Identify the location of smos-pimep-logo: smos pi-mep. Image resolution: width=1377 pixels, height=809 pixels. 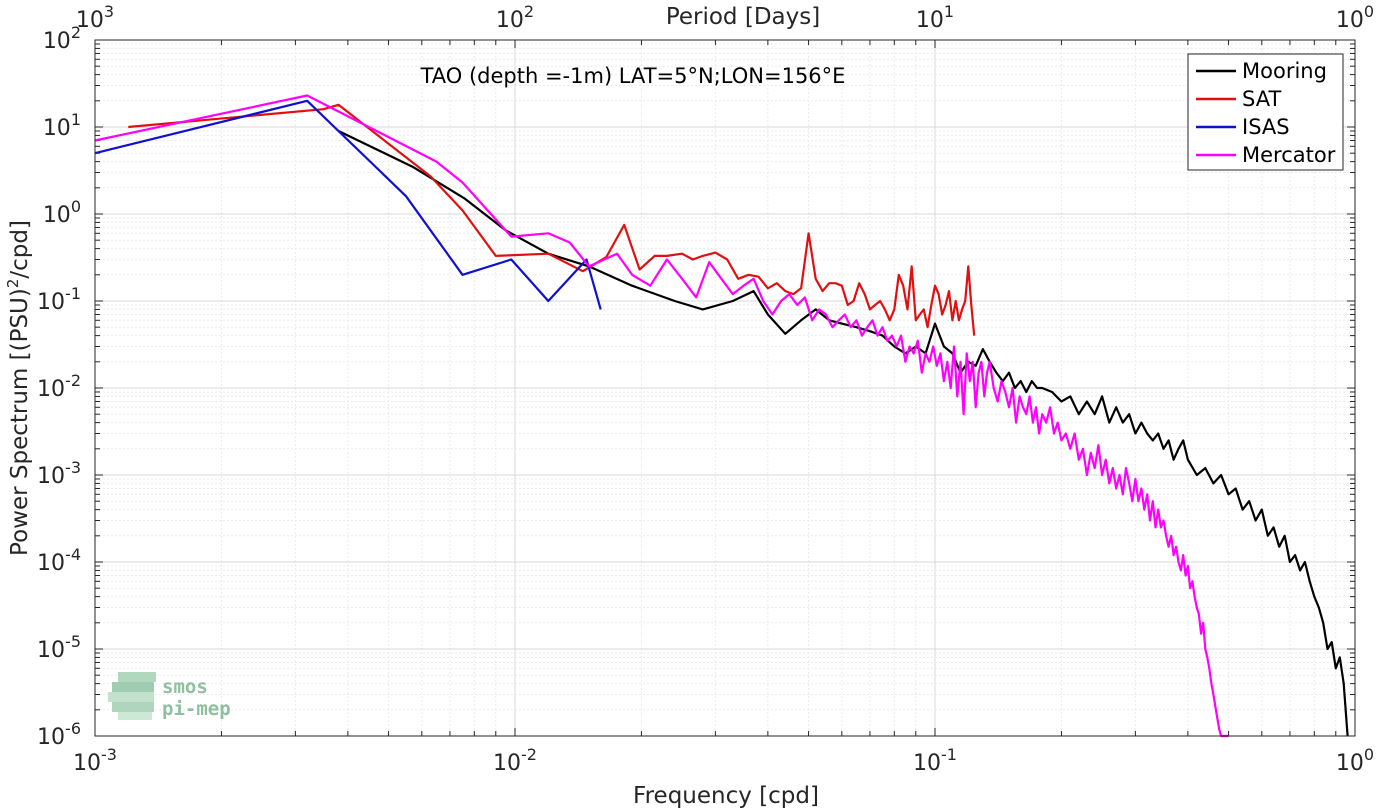
(169, 696).